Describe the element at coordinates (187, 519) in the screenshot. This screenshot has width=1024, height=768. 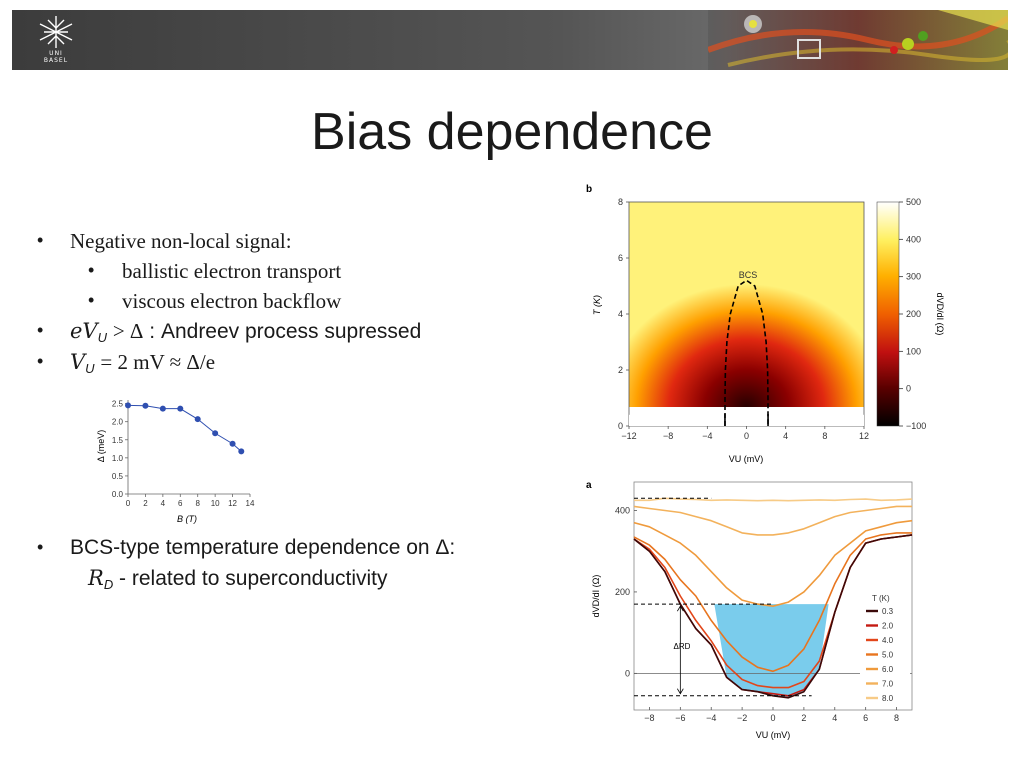
I see `x-axis-label: B (T)` at that location.